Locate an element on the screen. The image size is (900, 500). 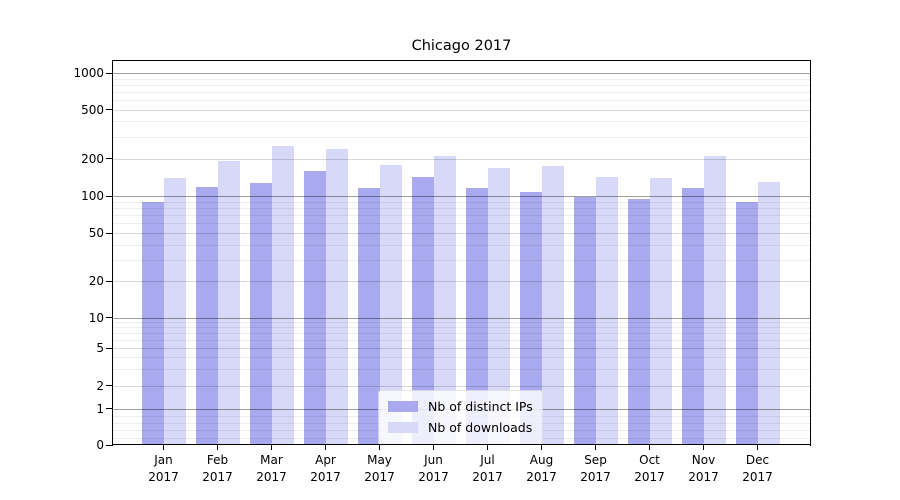
x-tick-label-nov-2017: Nov 2017 is located at coordinates (703, 468).